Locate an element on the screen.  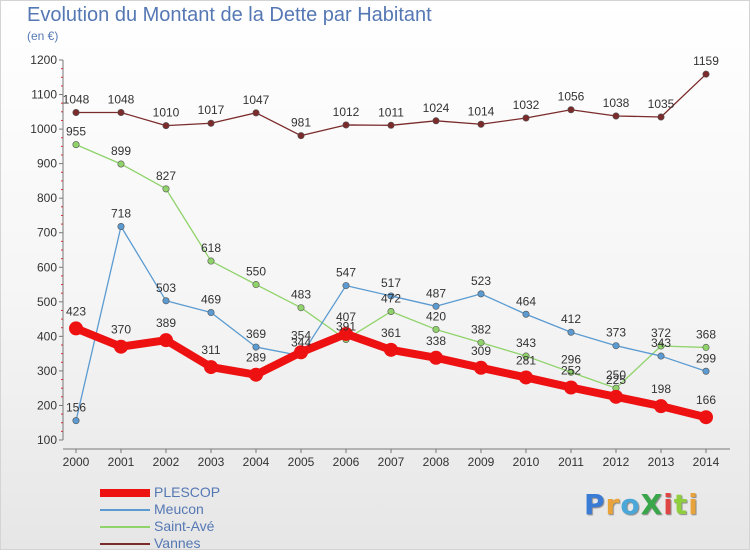
data-label: 343 is located at coordinates (661, 343).